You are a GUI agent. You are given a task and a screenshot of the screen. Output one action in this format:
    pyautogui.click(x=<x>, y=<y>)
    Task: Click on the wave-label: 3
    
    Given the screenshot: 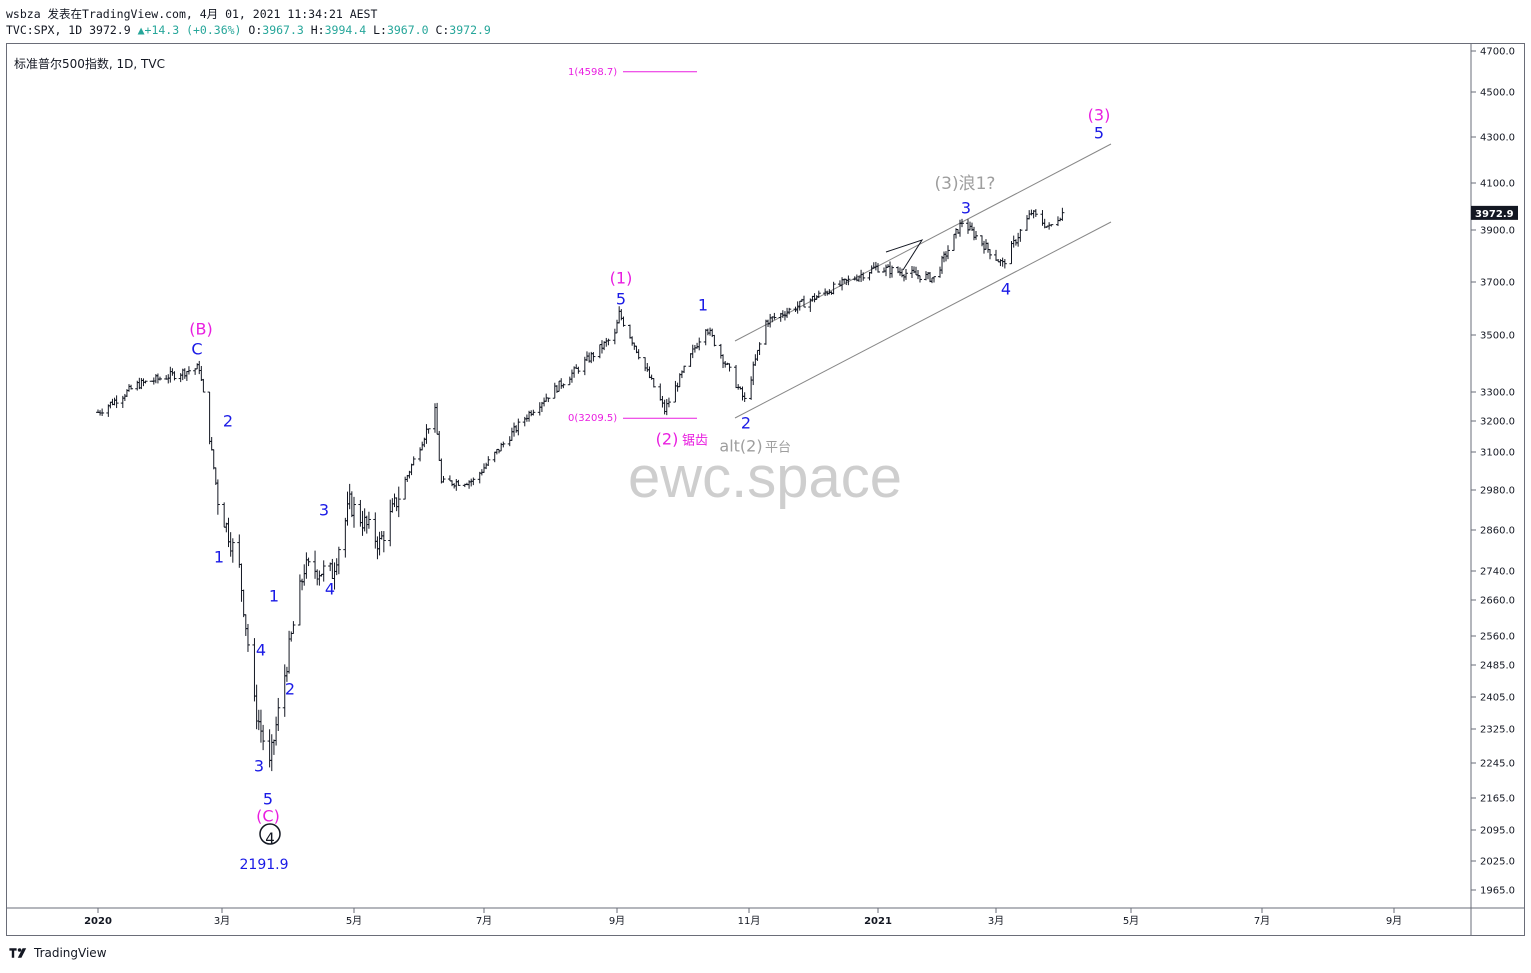 What is the action you would take?
    pyautogui.click(x=324, y=510)
    